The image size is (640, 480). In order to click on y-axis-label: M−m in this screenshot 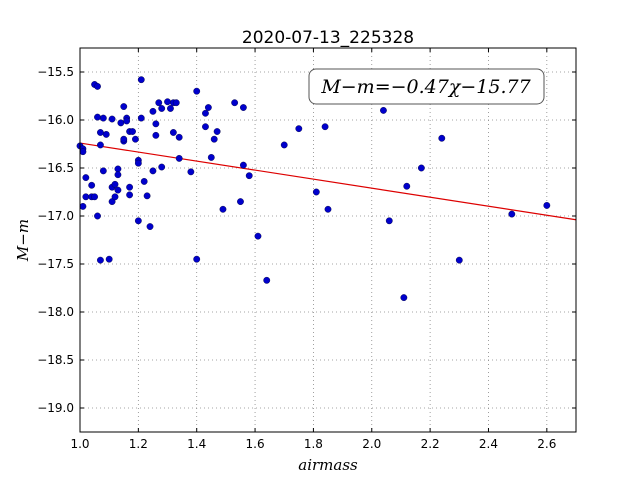, I will do `click(23, 240)`.